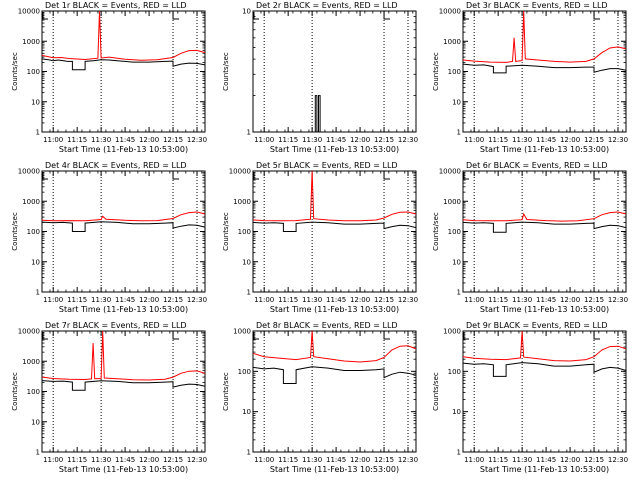 Image resolution: width=640 pixels, height=480 pixels. I want to click on chart-title: Det 1r BLACK = Events, RED = LLD, so click(116, 5).